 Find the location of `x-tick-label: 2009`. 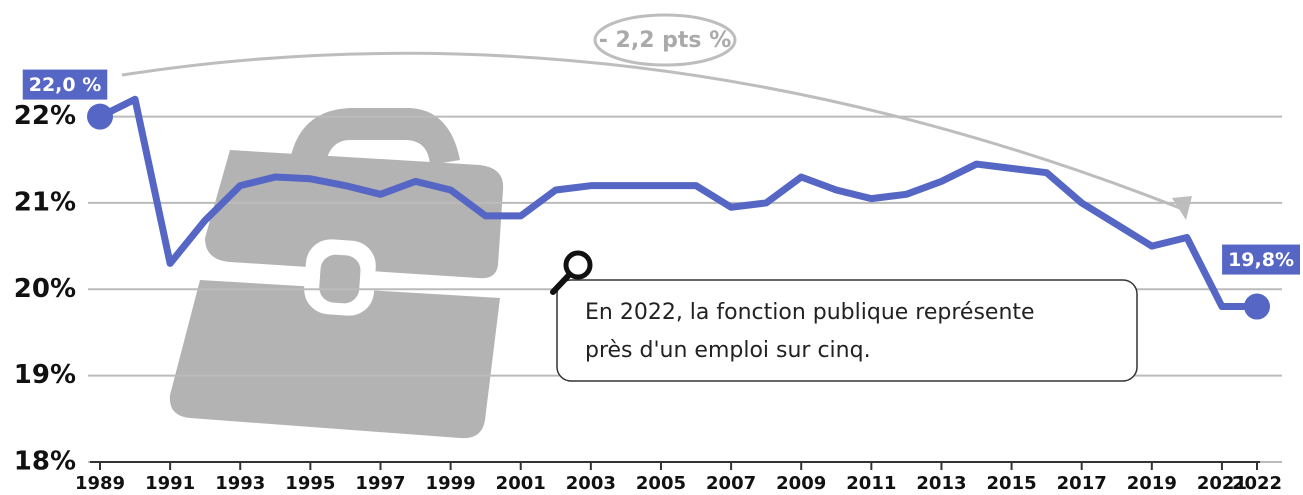

x-tick-label: 2009 is located at coordinates (801, 483).